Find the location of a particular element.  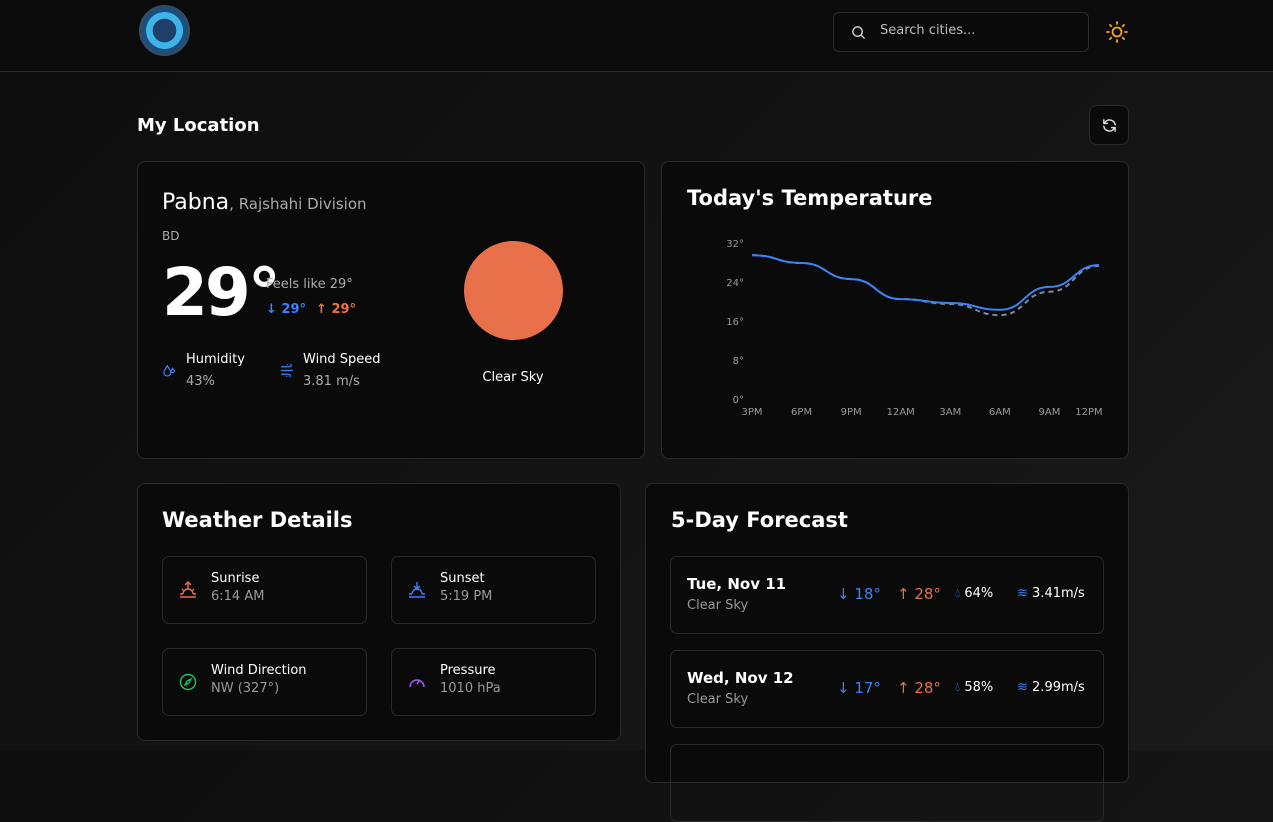

sunrise-tile: Sunrise 6:14 AM is located at coordinates (264, 590).